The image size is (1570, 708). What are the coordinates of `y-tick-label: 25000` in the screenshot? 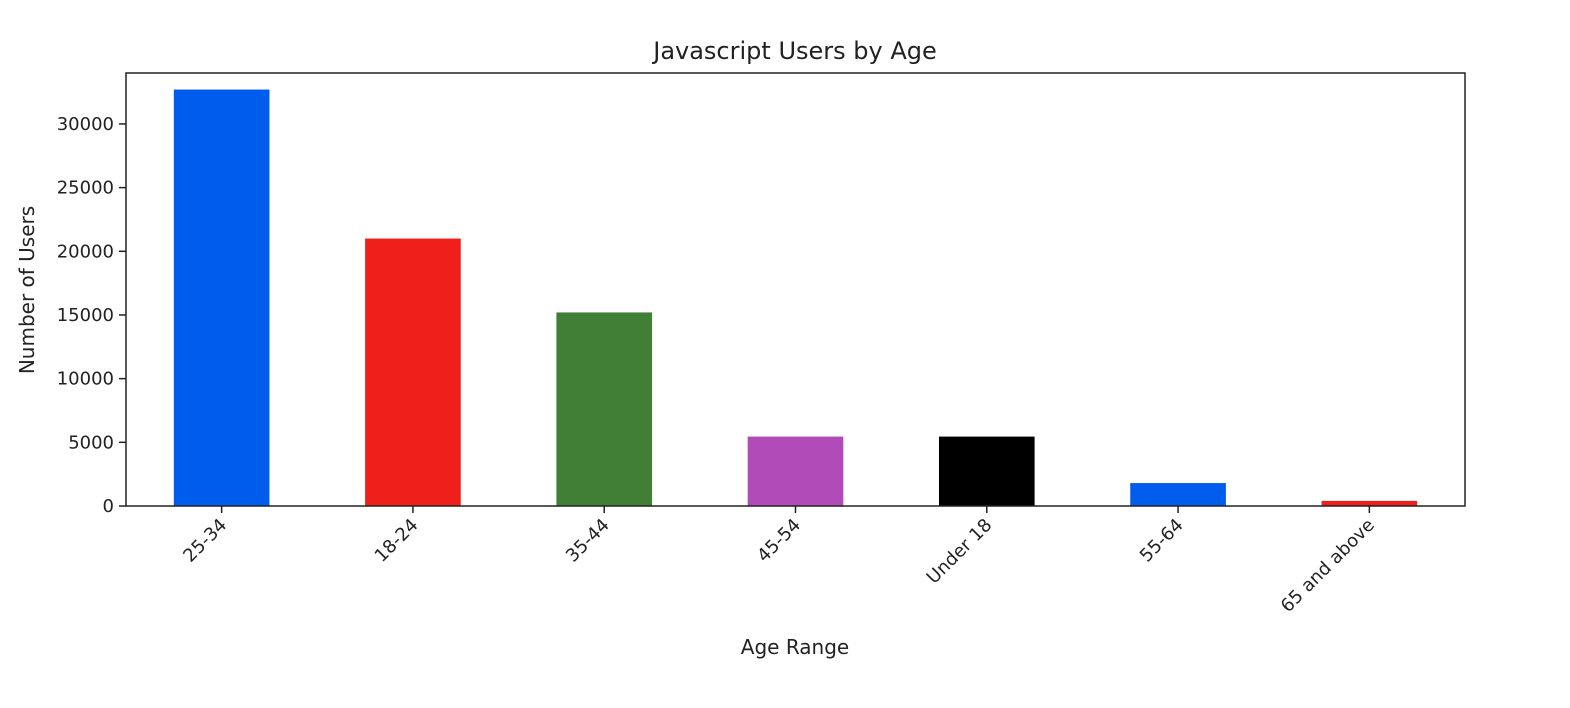 It's located at (85, 188).